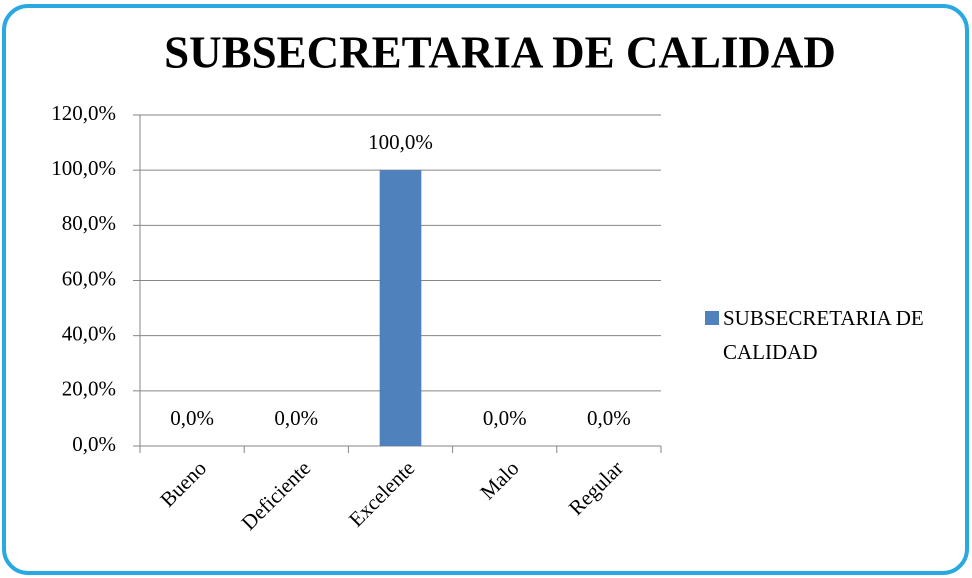 The width and height of the screenshot is (972, 578). What do you see at coordinates (89, 223) in the screenshot?
I see `y-tick-label: 80,0%` at bounding box center [89, 223].